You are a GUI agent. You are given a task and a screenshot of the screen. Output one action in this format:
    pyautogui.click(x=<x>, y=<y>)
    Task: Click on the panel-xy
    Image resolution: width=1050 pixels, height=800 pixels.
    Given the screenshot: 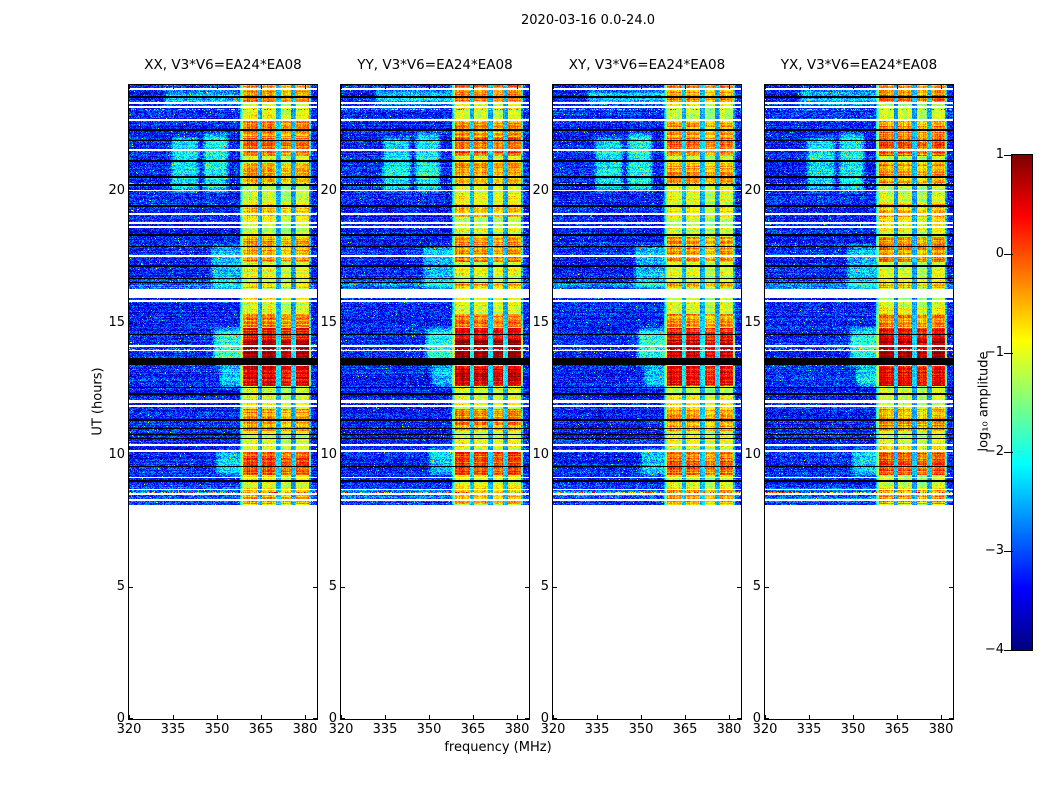 What is the action you would take?
    pyautogui.click(x=647, y=402)
    